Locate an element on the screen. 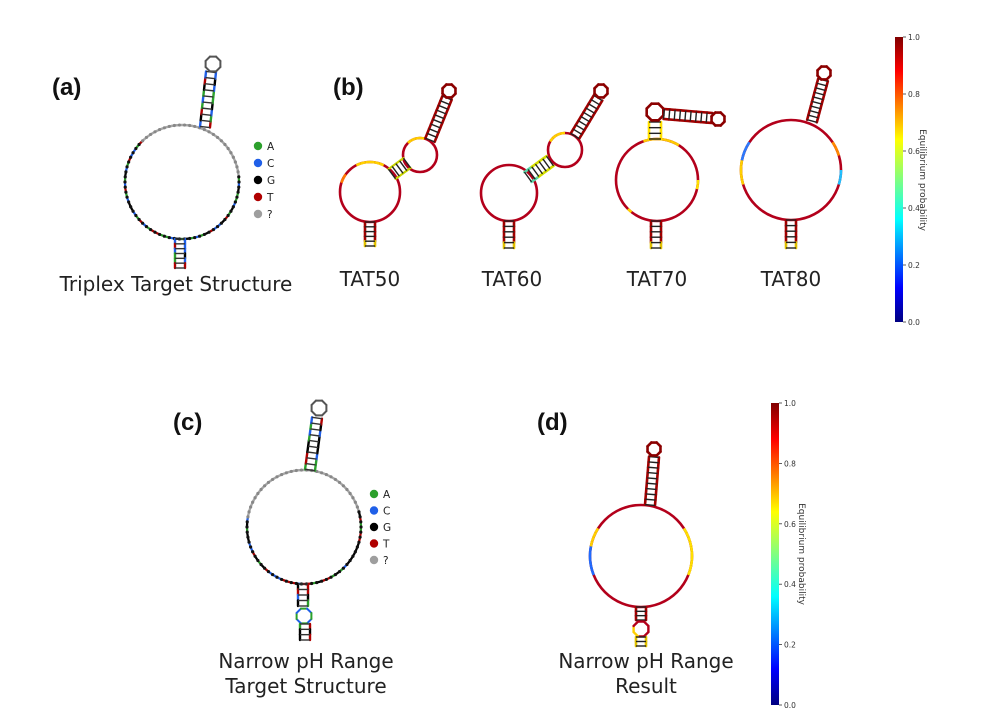 Image resolution: width=1004 pixels, height=726 pixels. panel-label-a: (a) is located at coordinates (66, 87).